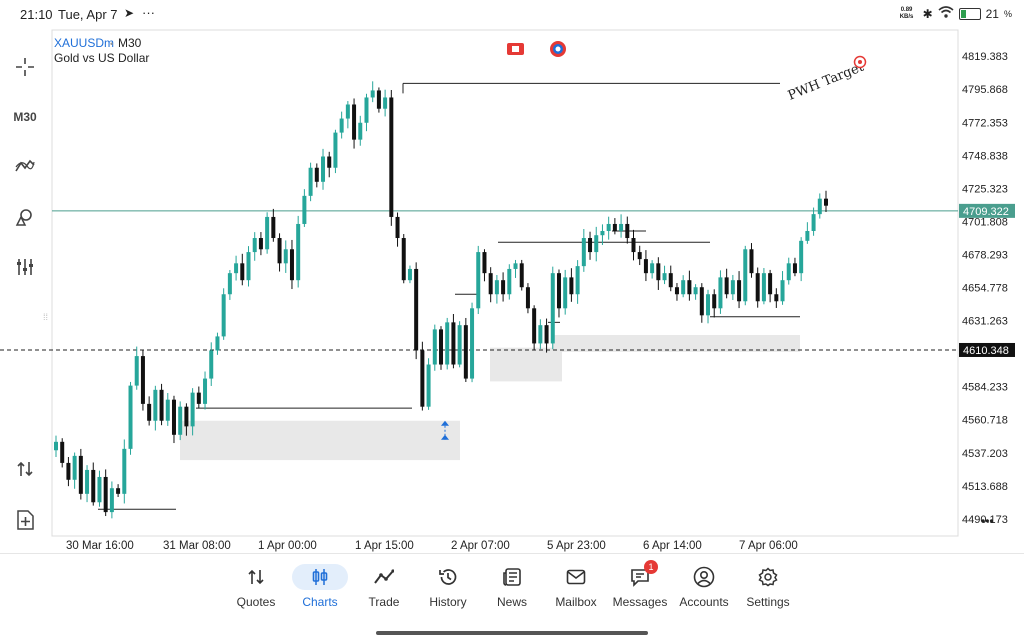 This screenshot has height=641, width=1024. I want to click on time-tick: 31 Mar 08:00, so click(197, 546).